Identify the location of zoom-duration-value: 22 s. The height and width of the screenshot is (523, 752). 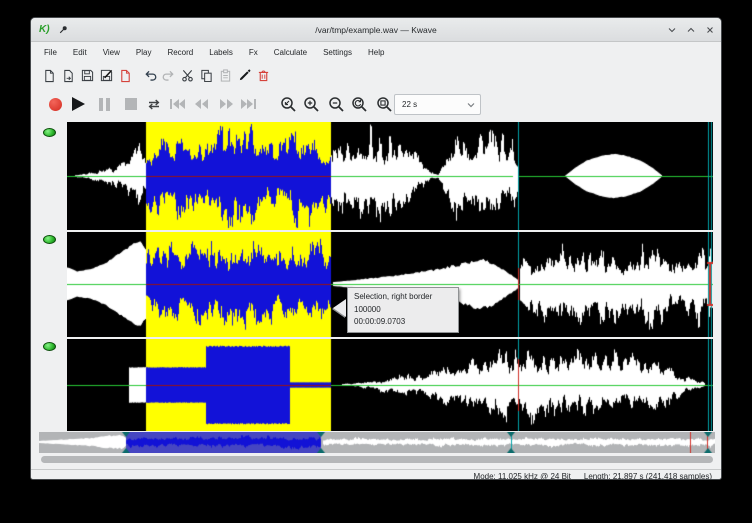
(410, 104).